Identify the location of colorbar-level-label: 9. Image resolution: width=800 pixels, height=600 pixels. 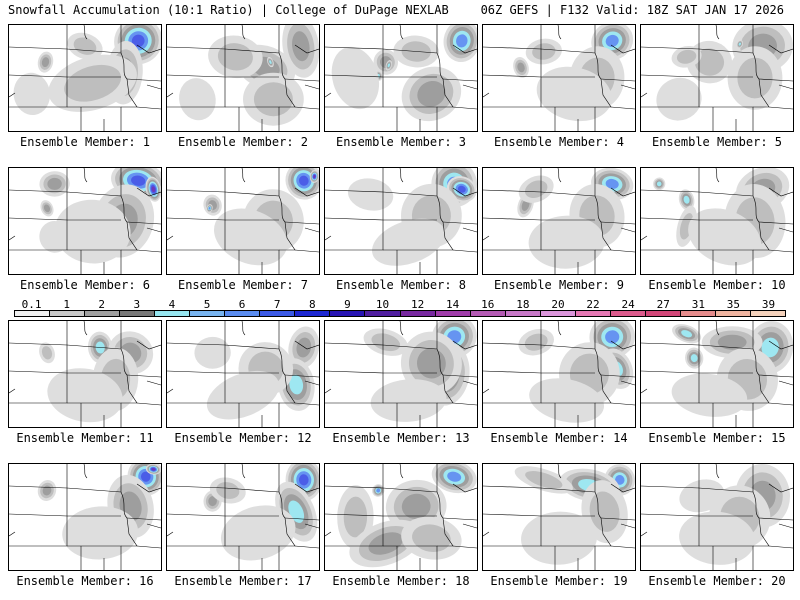
(347, 304).